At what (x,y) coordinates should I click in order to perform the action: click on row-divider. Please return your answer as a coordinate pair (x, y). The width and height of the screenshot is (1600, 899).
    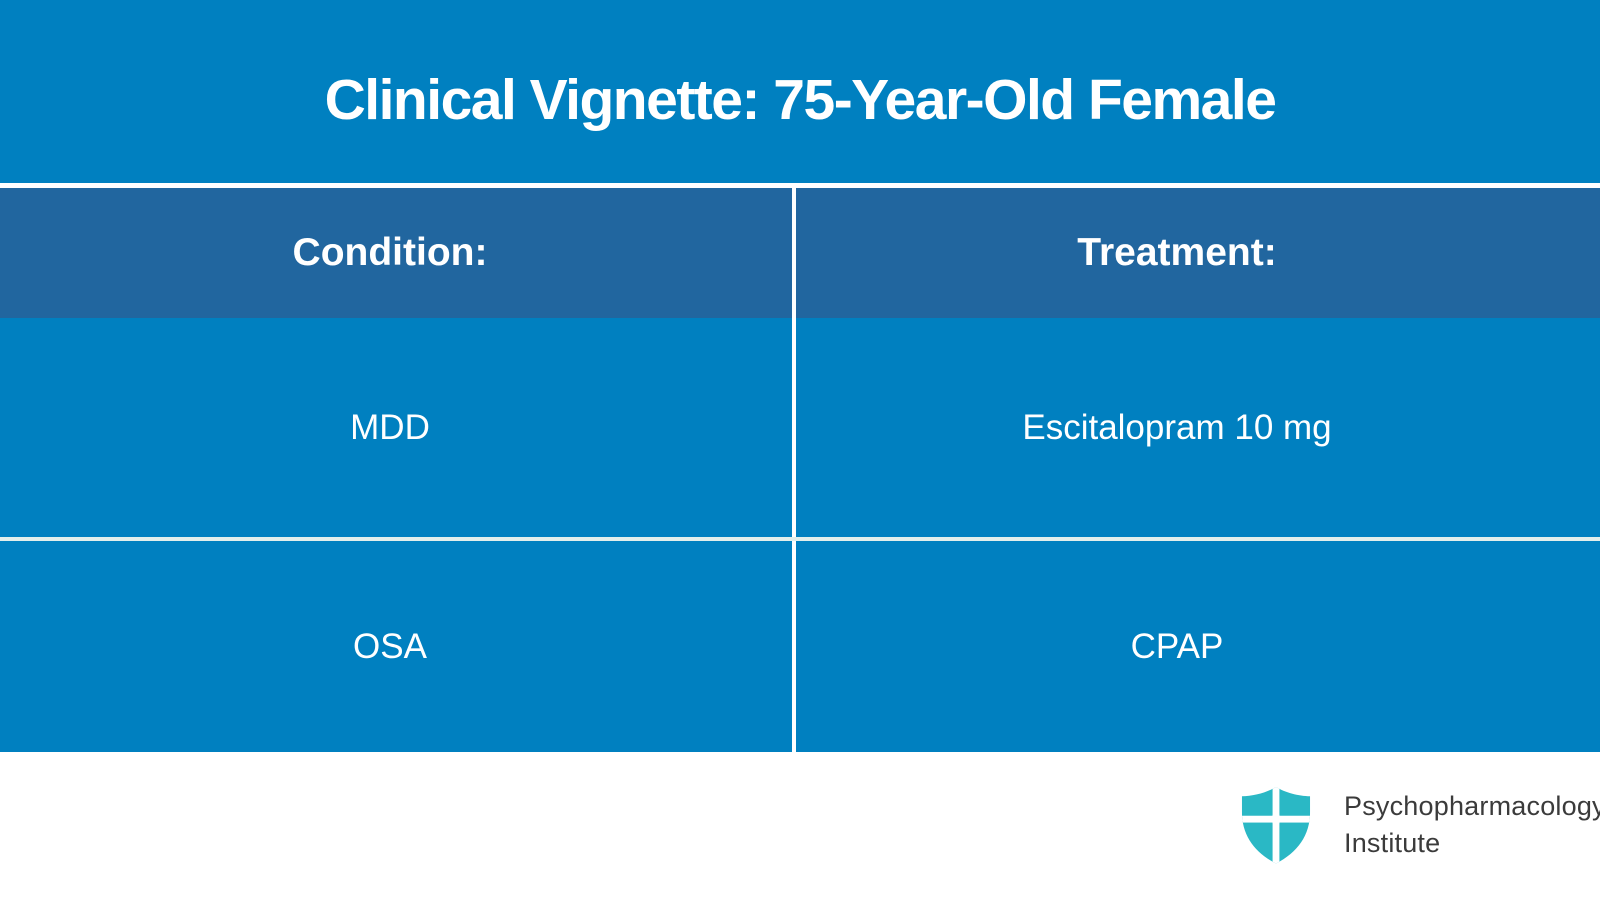
    Looking at the image, I should click on (800, 539).